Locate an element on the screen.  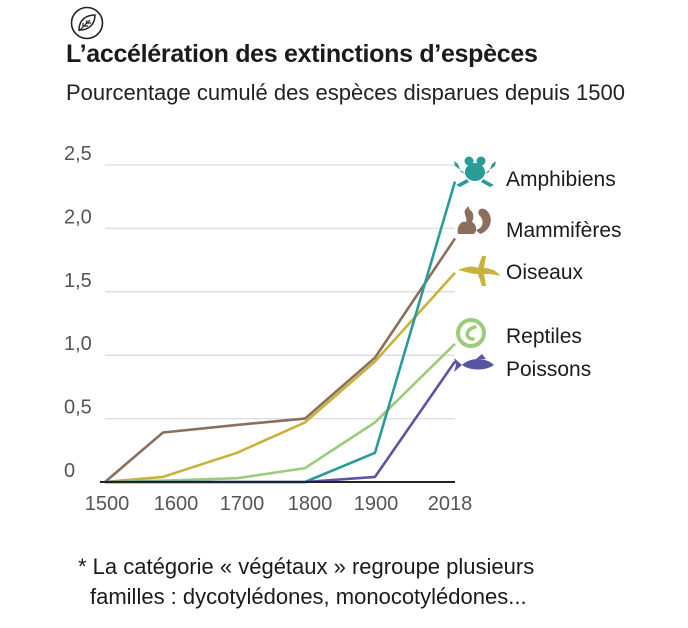
fish-icon is located at coordinates (474, 363).